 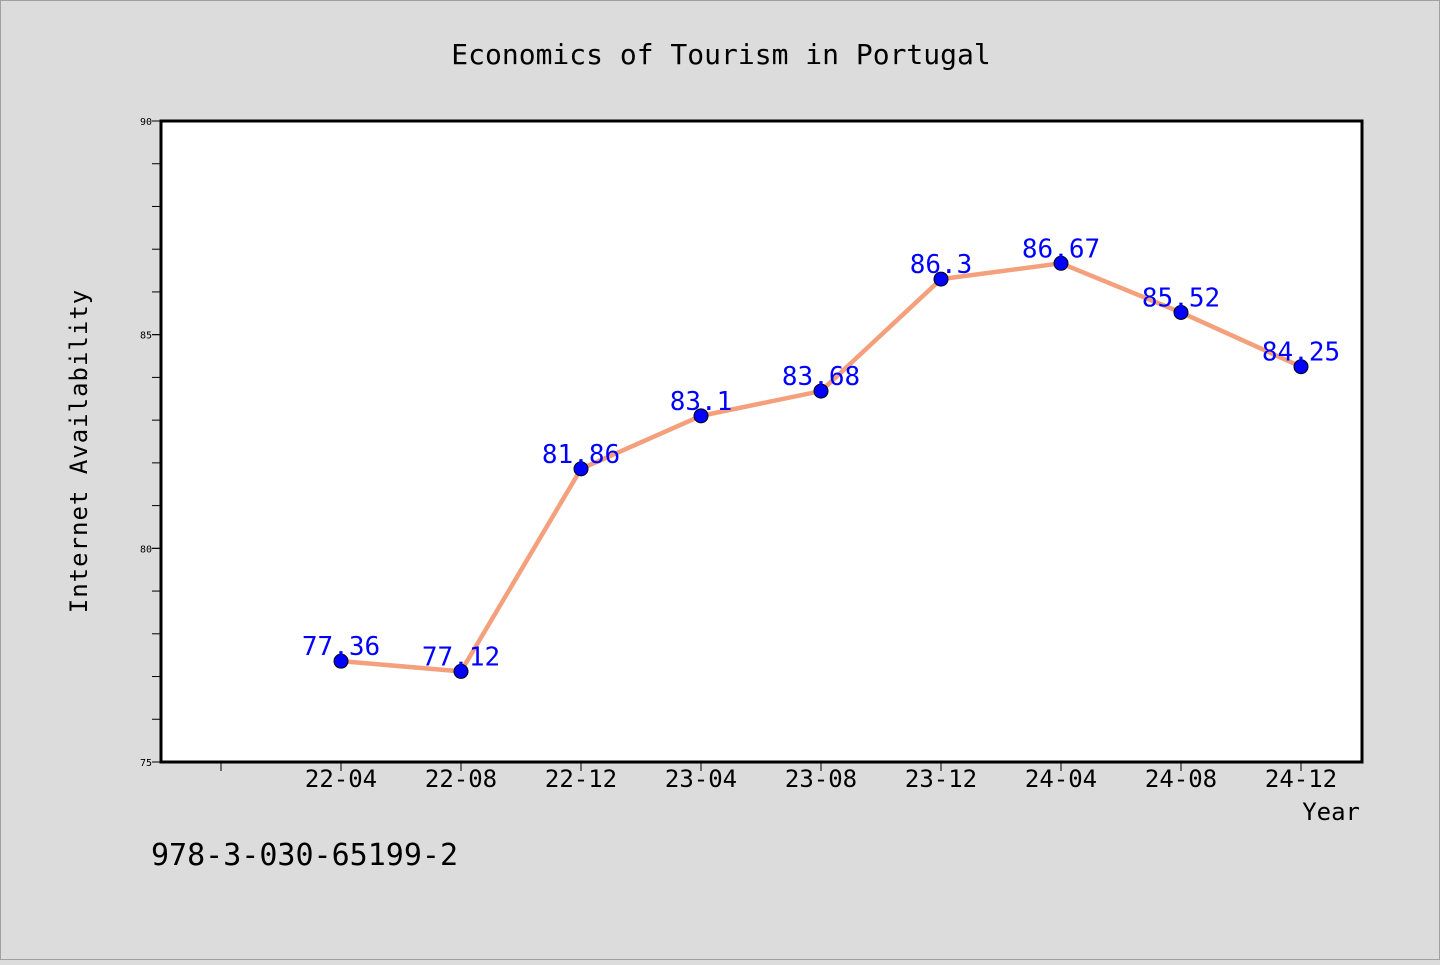 I want to click on data-label: 77.36, so click(x=341, y=647).